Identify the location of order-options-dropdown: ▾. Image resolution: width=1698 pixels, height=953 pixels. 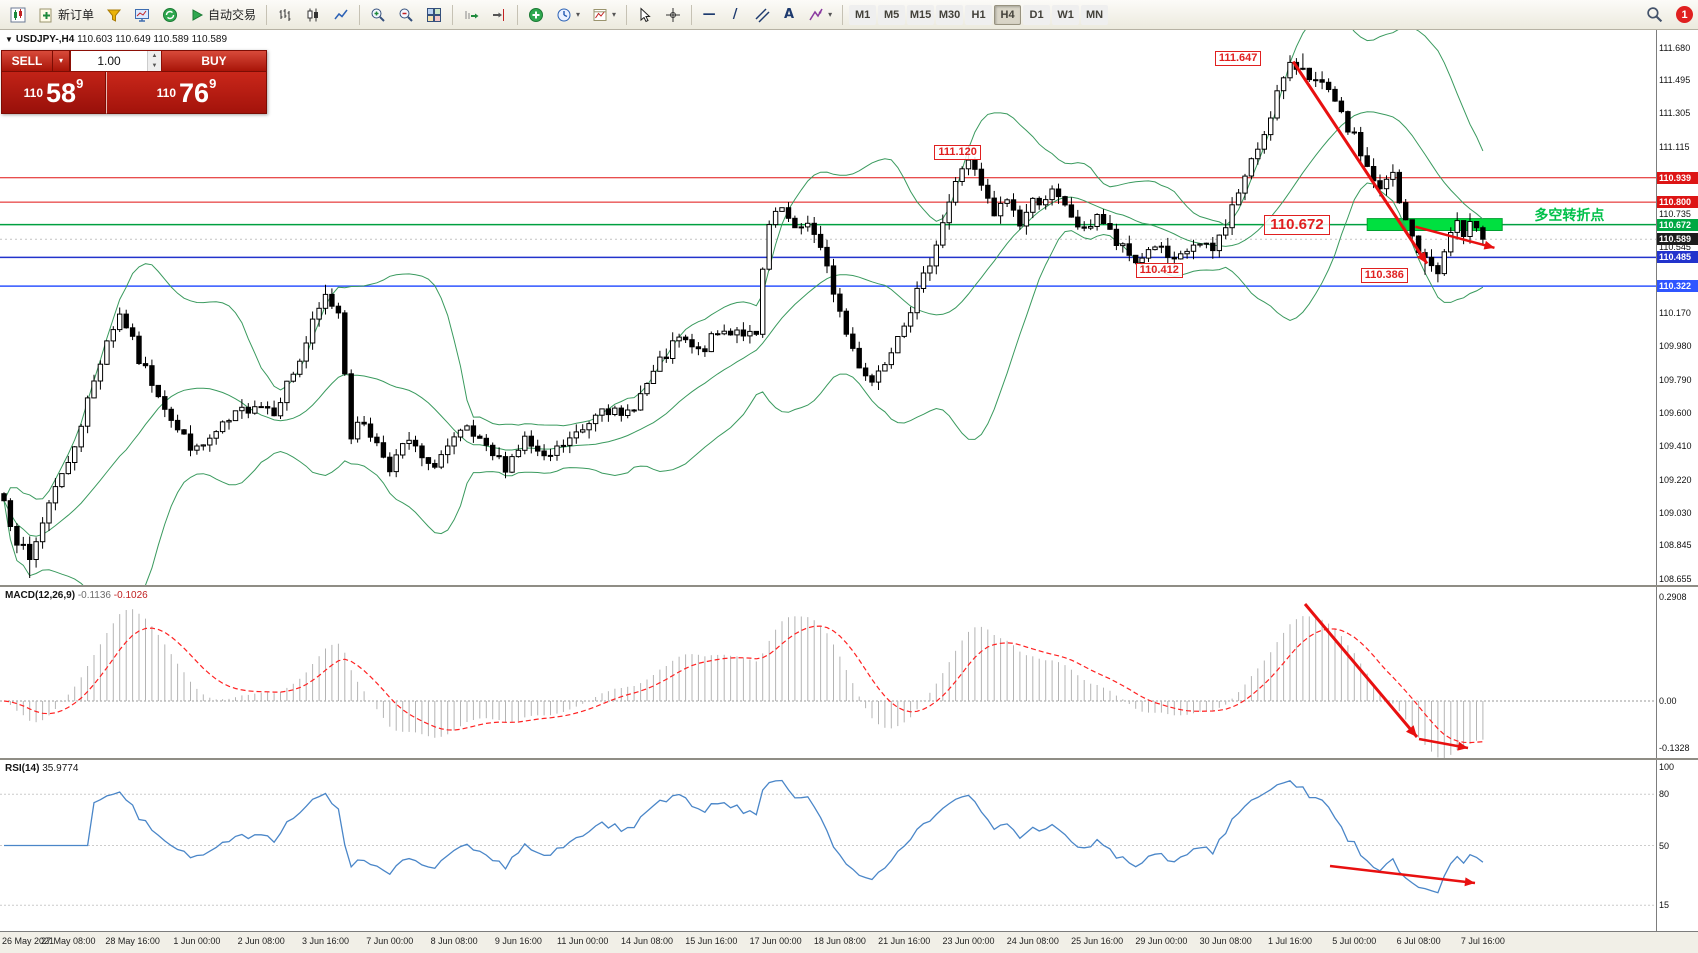
(61, 61).